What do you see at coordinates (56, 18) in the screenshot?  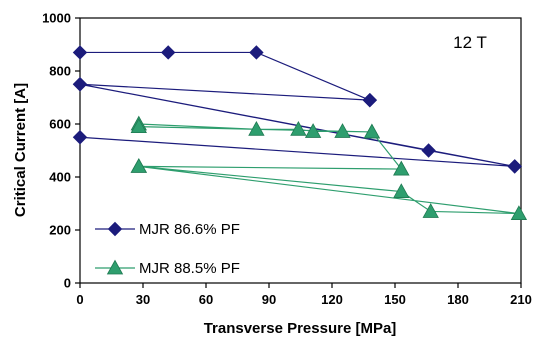 I see `y-tick-label: 1000` at bounding box center [56, 18].